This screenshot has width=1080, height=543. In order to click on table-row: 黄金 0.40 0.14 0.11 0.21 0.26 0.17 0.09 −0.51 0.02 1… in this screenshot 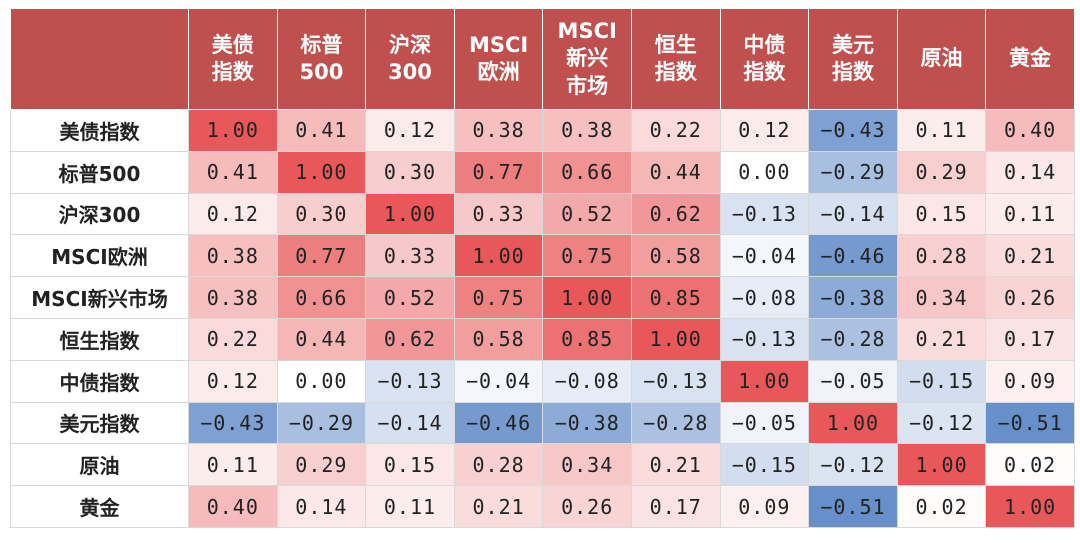, I will do `click(542, 506)`.